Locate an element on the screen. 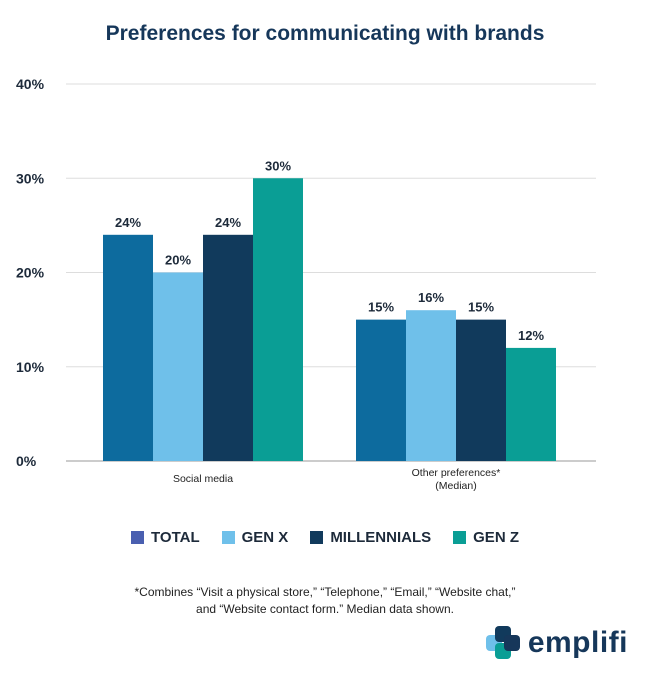  y-tick-label: 20% is located at coordinates (30, 273).